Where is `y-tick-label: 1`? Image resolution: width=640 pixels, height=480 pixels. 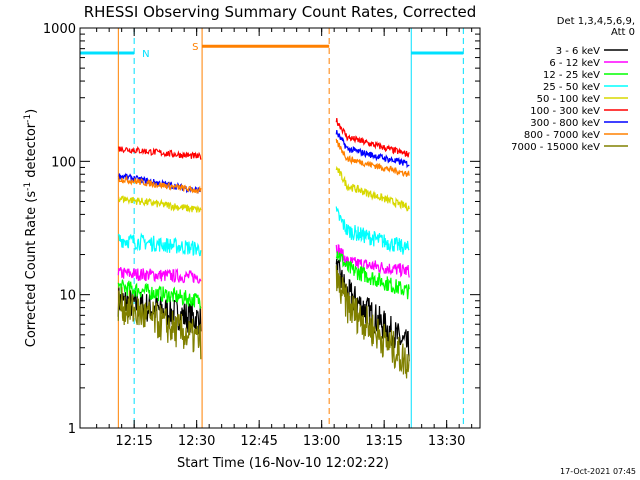 y-tick-label: 1 is located at coordinates (72, 429).